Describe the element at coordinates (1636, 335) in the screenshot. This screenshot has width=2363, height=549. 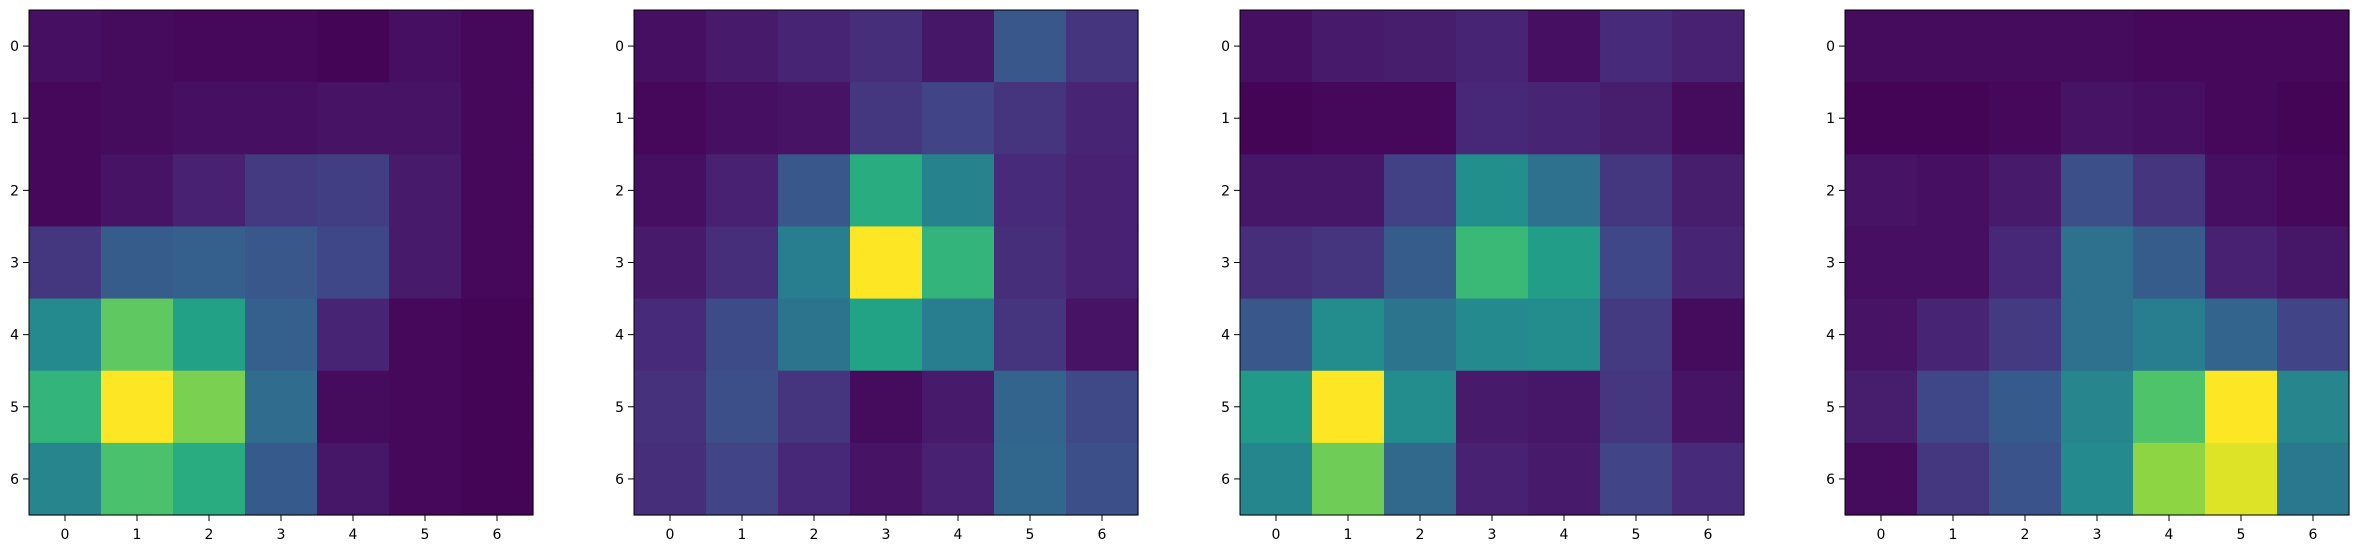
I see `heatmap-cell-r4-c5` at that location.